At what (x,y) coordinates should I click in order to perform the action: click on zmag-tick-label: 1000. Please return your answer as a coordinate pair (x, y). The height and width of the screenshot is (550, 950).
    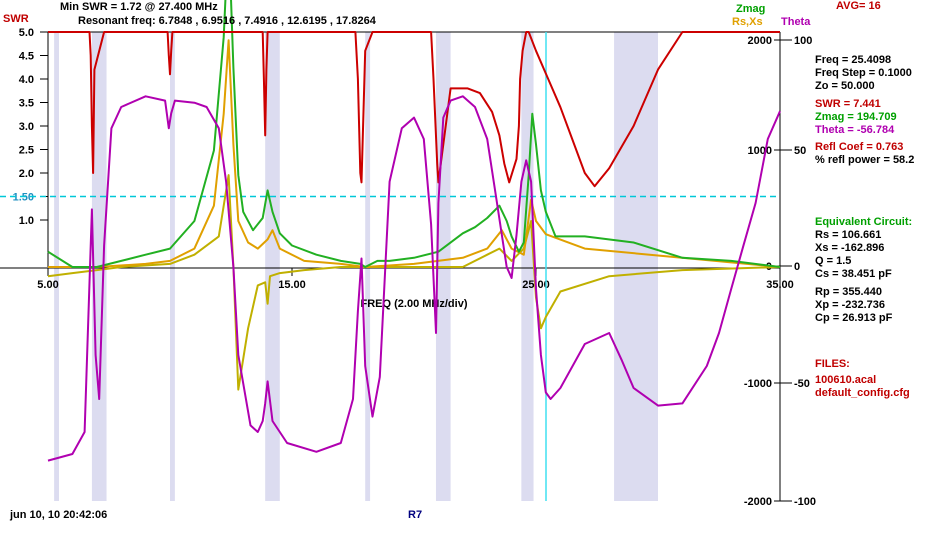
    Looking at the image, I should click on (760, 151).